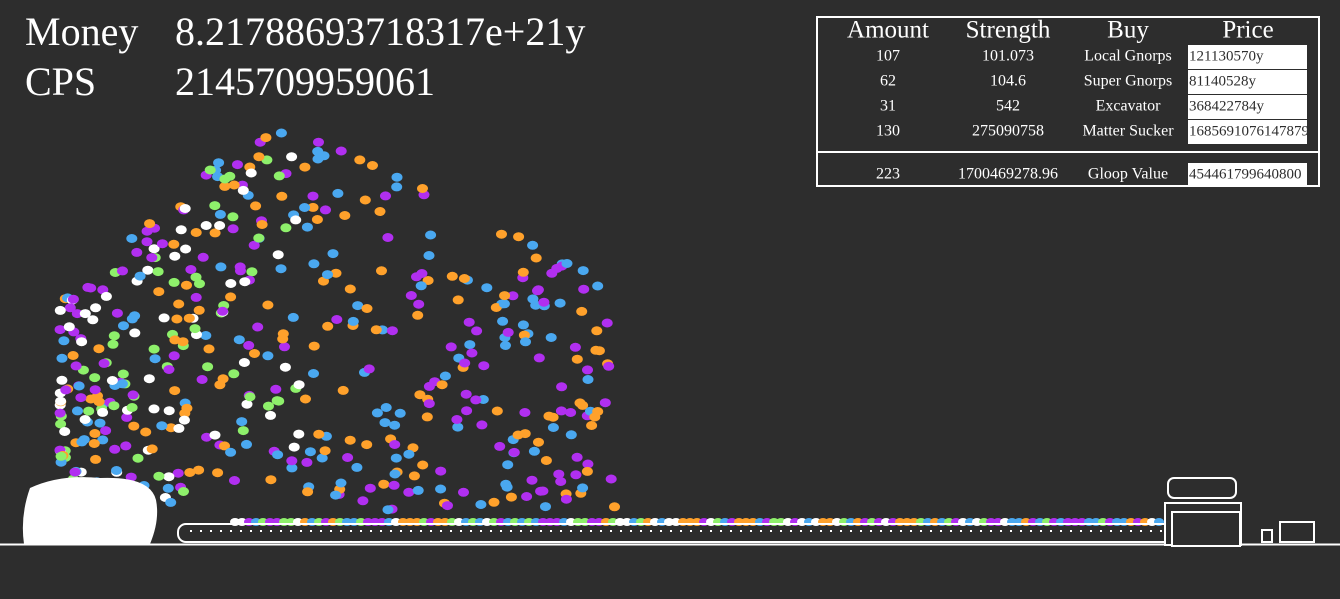  Describe the element at coordinates (1128, 56) in the screenshot. I see `buy-button: Local Gnorps` at that location.